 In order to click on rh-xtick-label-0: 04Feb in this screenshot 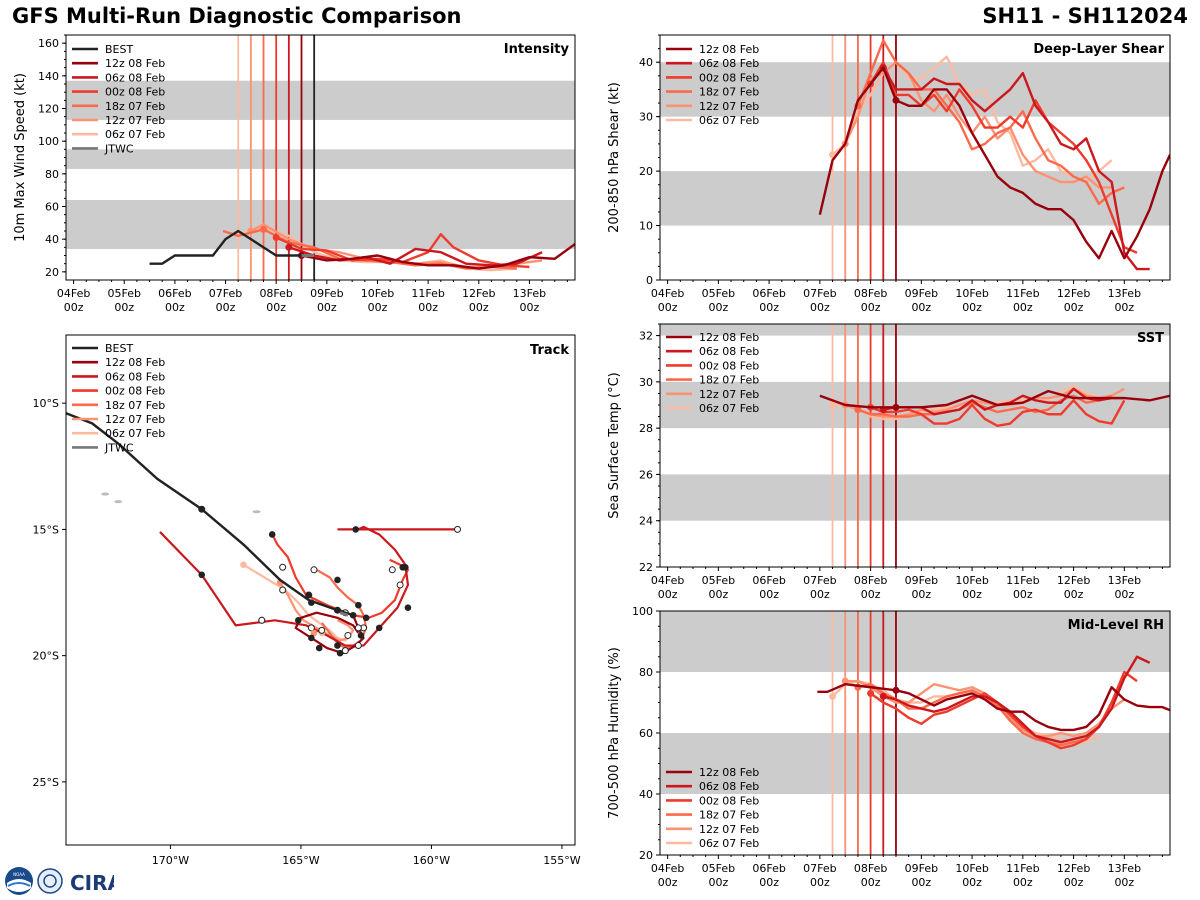, I will do `click(667, 868)`.